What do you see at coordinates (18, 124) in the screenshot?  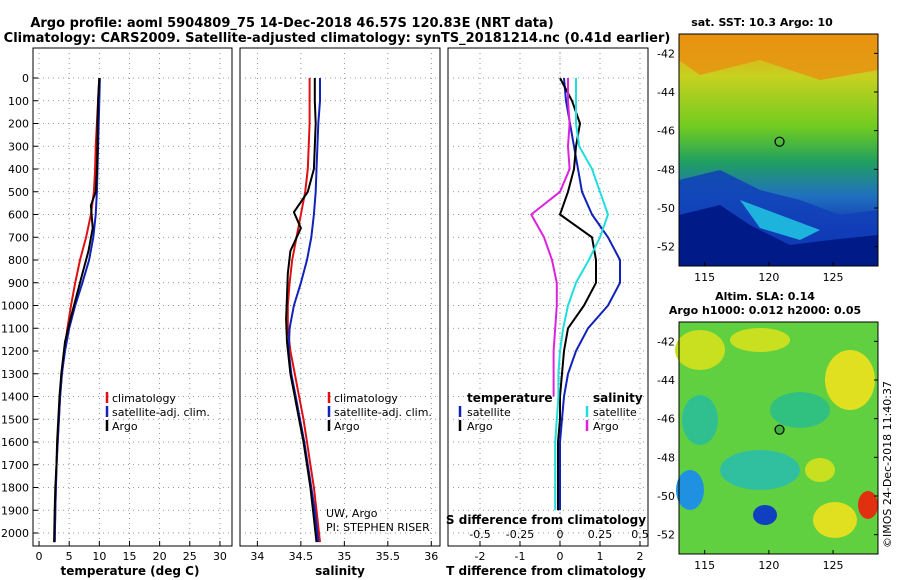 I see `y-tick-label: 200` at bounding box center [18, 124].